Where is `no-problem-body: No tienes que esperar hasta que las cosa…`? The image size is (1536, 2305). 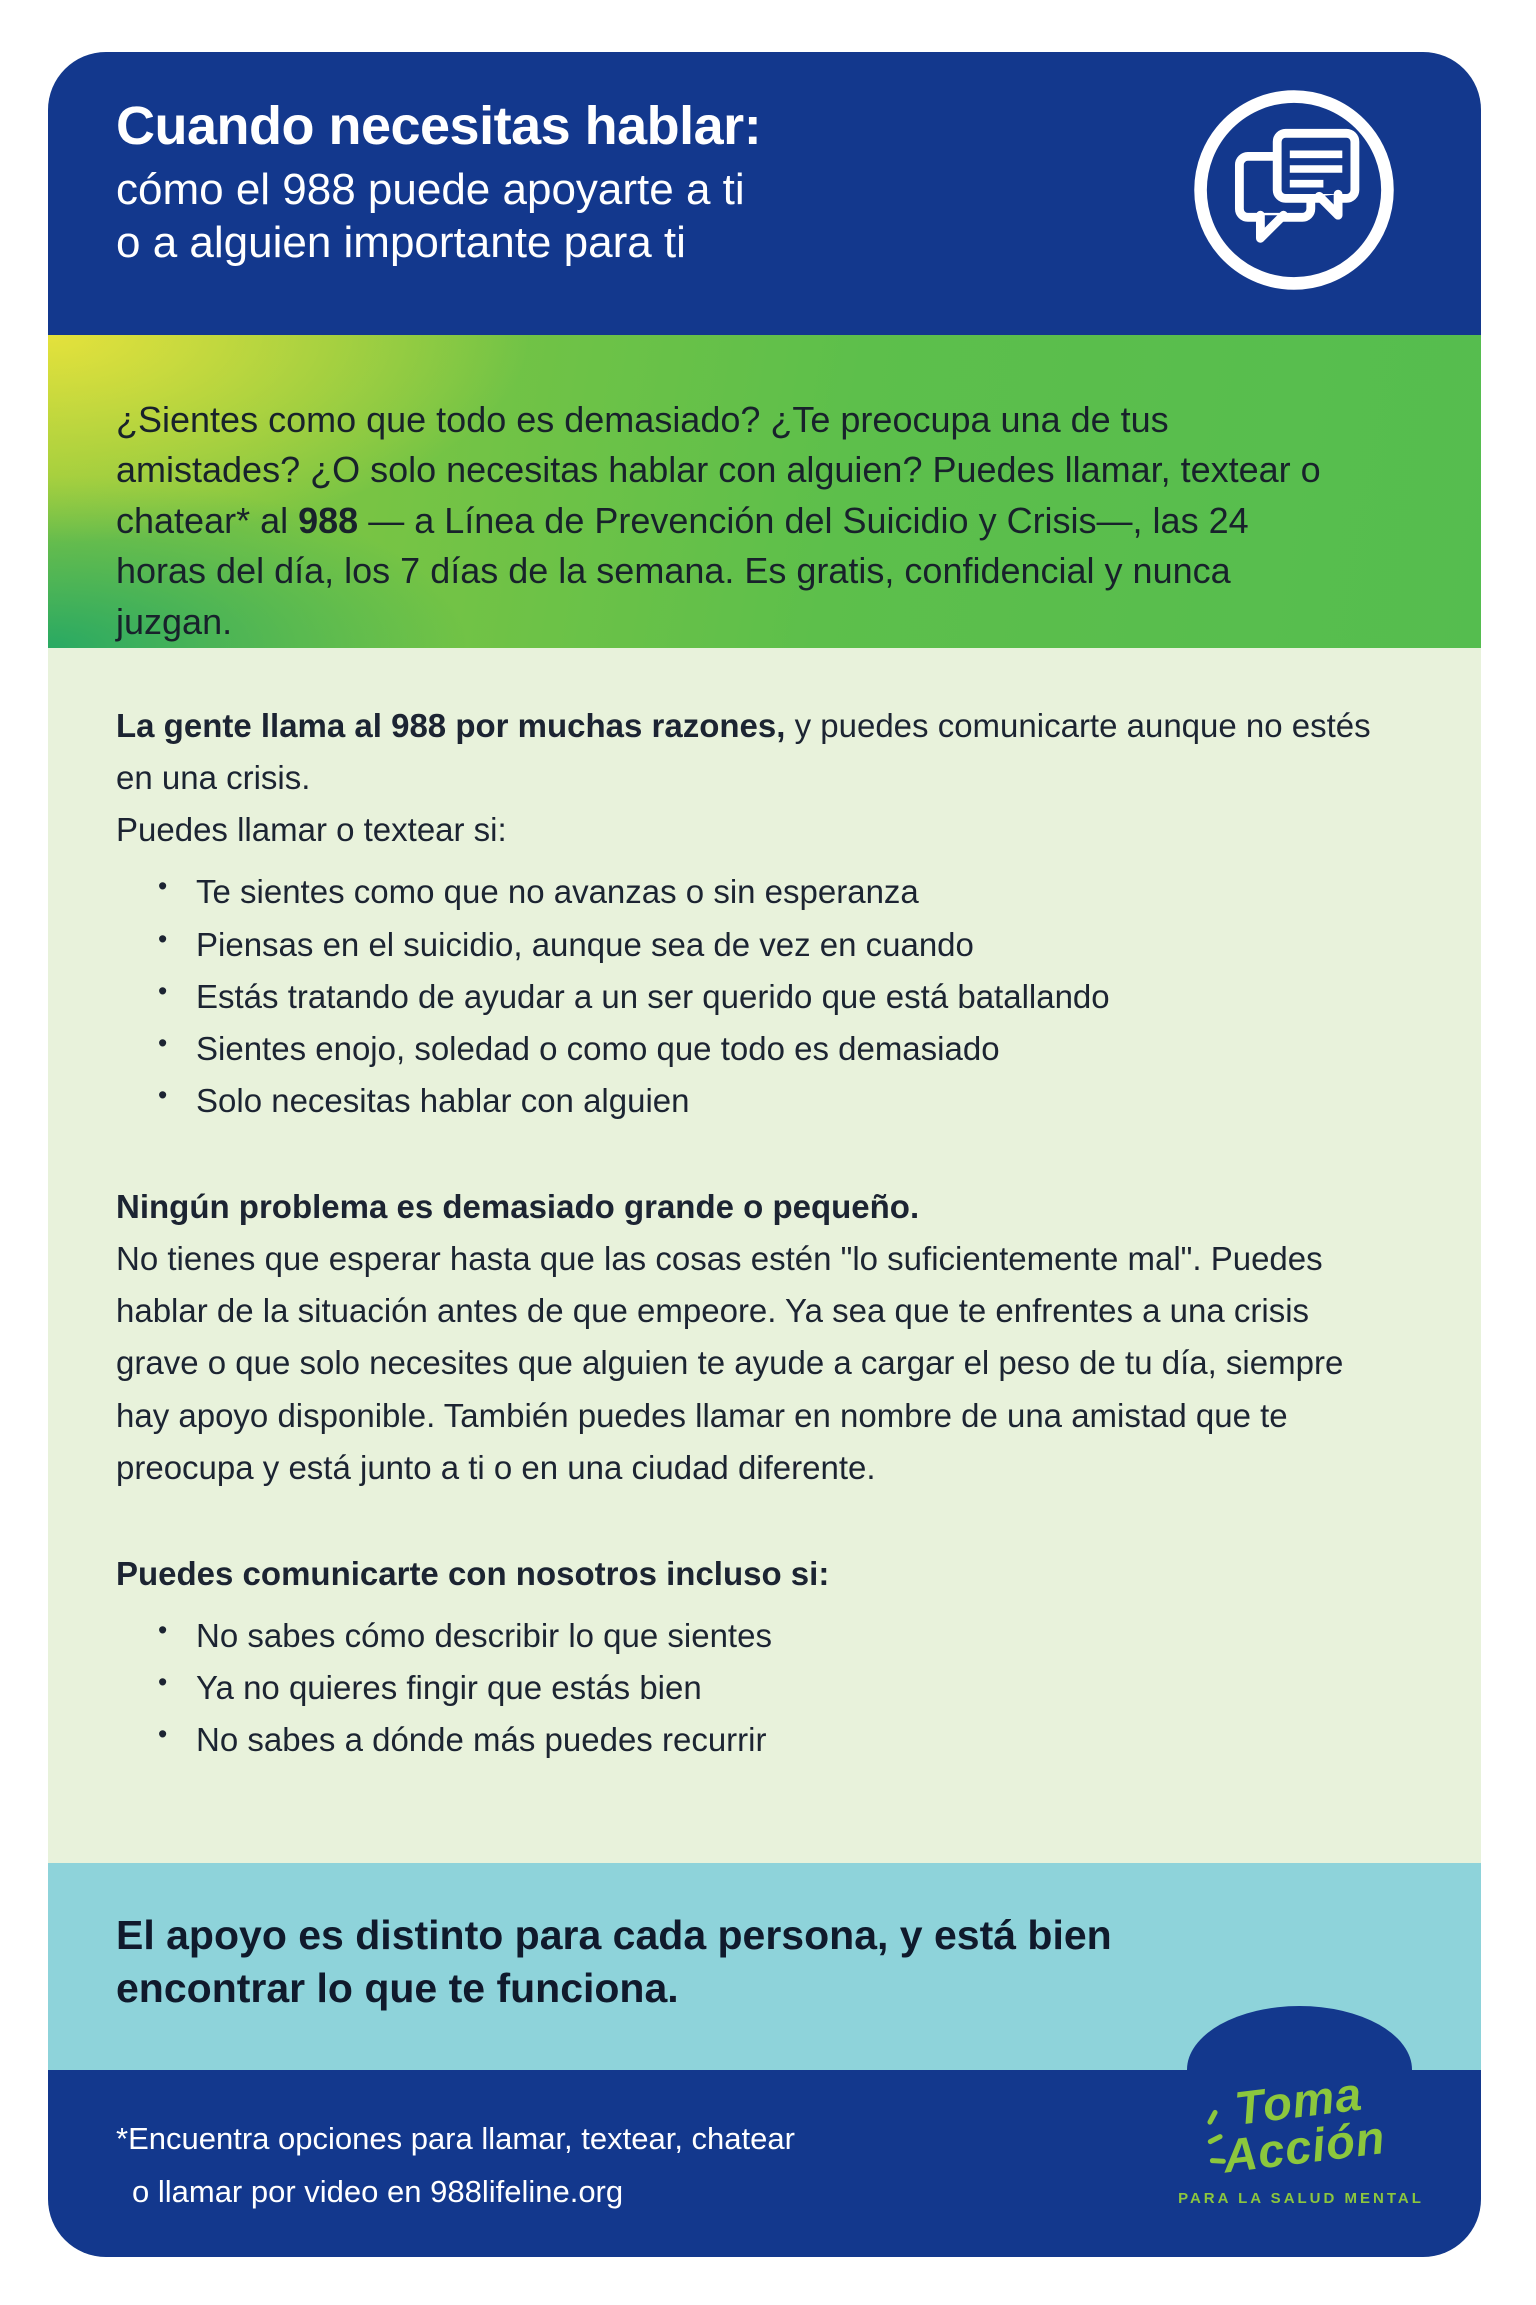
no-problem-body: No tienes que esperar hasta que las cosa… is located at coordinates (730, 1363).